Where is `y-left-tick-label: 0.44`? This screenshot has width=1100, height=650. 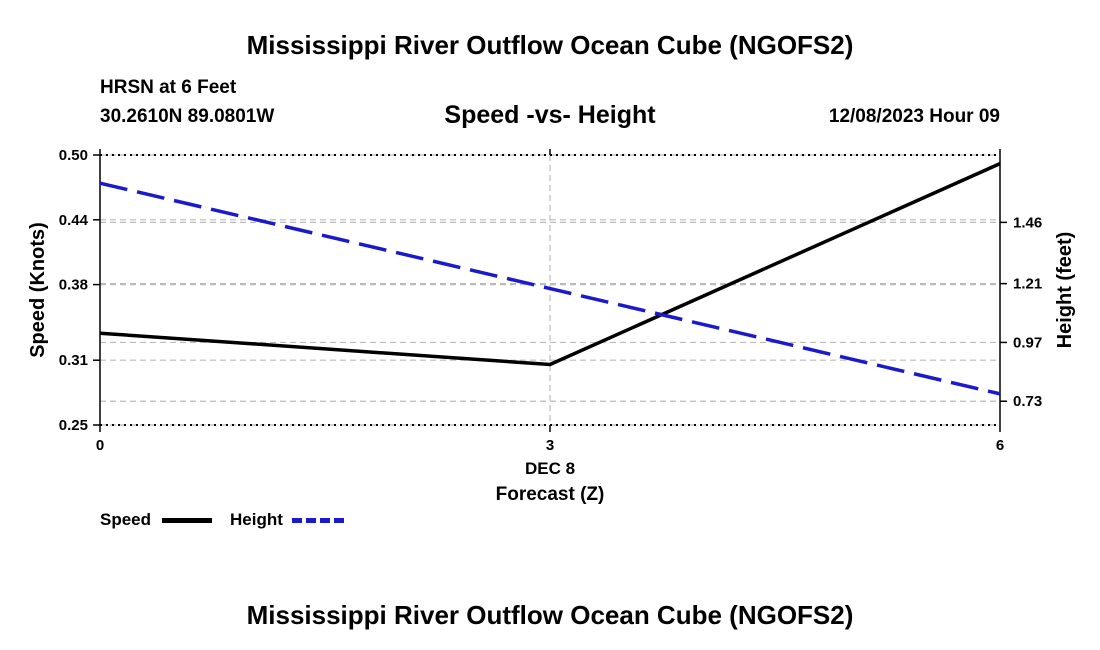
y-left-tick-label: 0.44 is located at coordinates (74, 220).